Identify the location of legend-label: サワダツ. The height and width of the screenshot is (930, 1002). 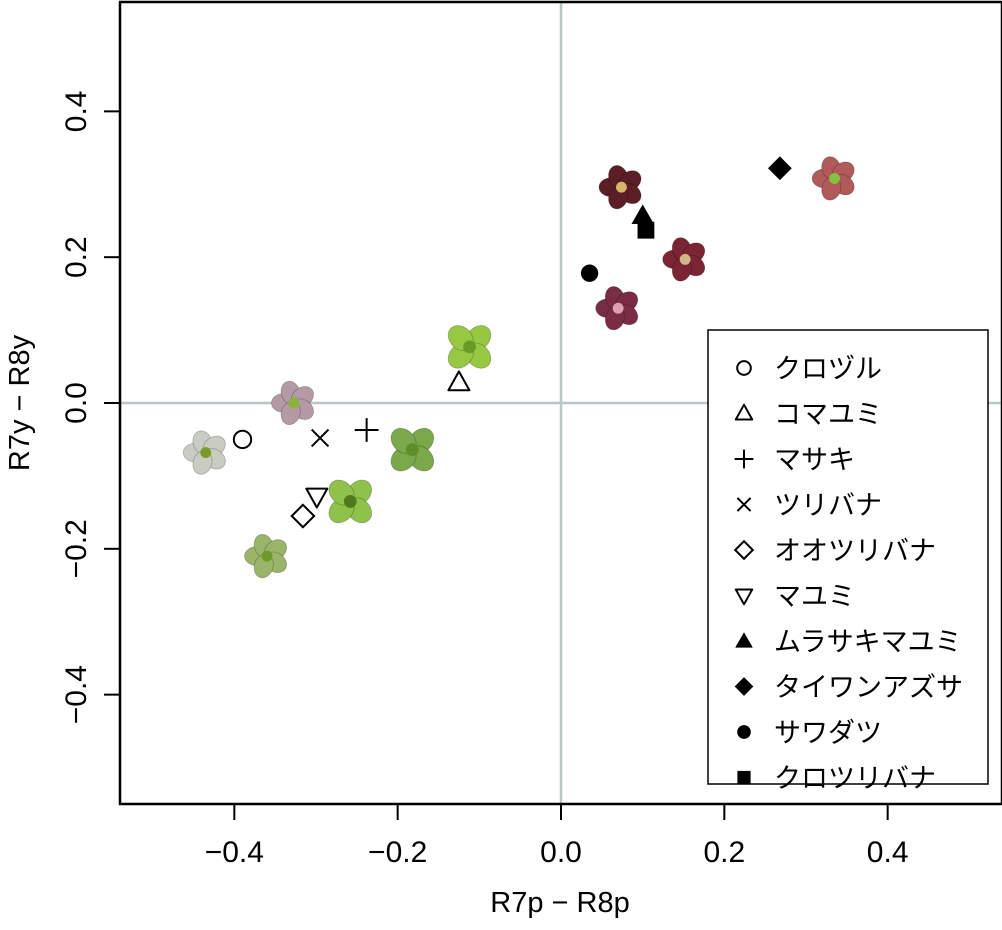
(828, 733).